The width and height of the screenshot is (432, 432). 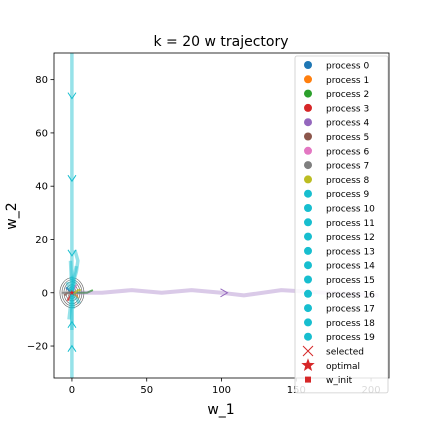 What do you see at coordinates (45, 293) in the screenshot?
I see `y-tick-label: 0` at bounding box center [45, 293].